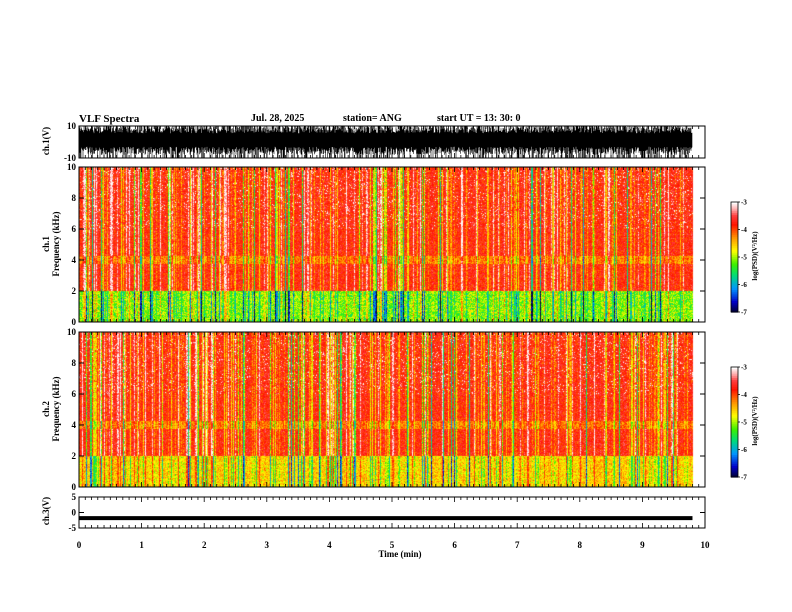 Image resolution: width=792 pixels, height=612 pixels. I want to click on colorbar2-tick-label: -4, so click(744, 395).